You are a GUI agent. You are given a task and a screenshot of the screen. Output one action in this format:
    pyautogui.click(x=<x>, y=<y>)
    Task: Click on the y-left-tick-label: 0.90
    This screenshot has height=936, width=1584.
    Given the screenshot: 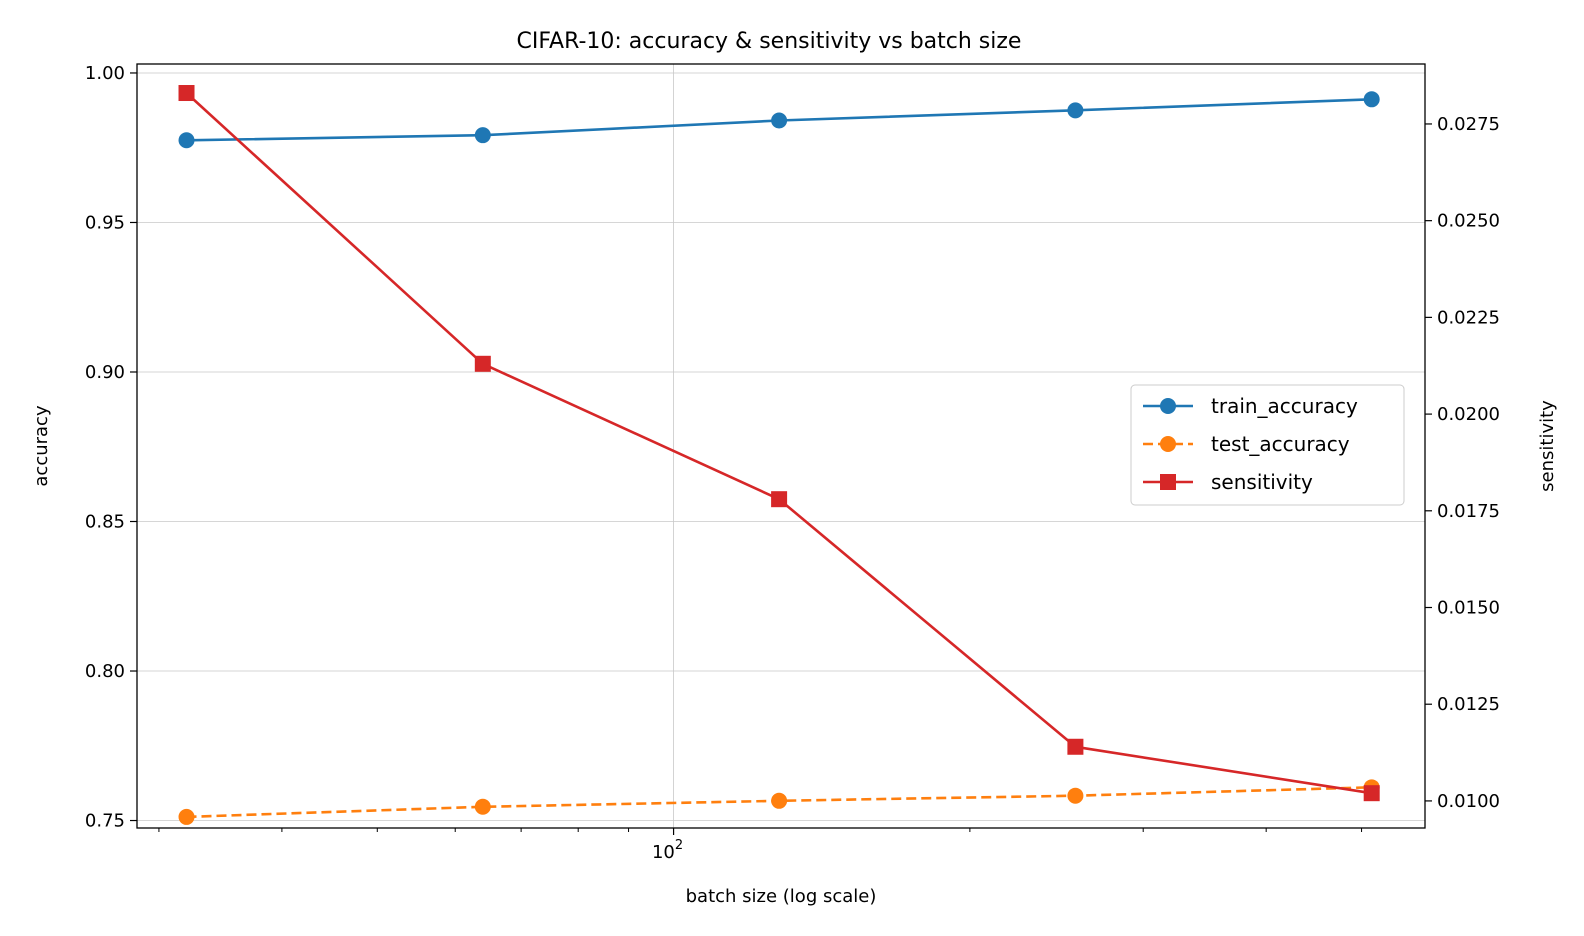 What is the action you would take?
    pyautogui.click(x=105, y=372)
    